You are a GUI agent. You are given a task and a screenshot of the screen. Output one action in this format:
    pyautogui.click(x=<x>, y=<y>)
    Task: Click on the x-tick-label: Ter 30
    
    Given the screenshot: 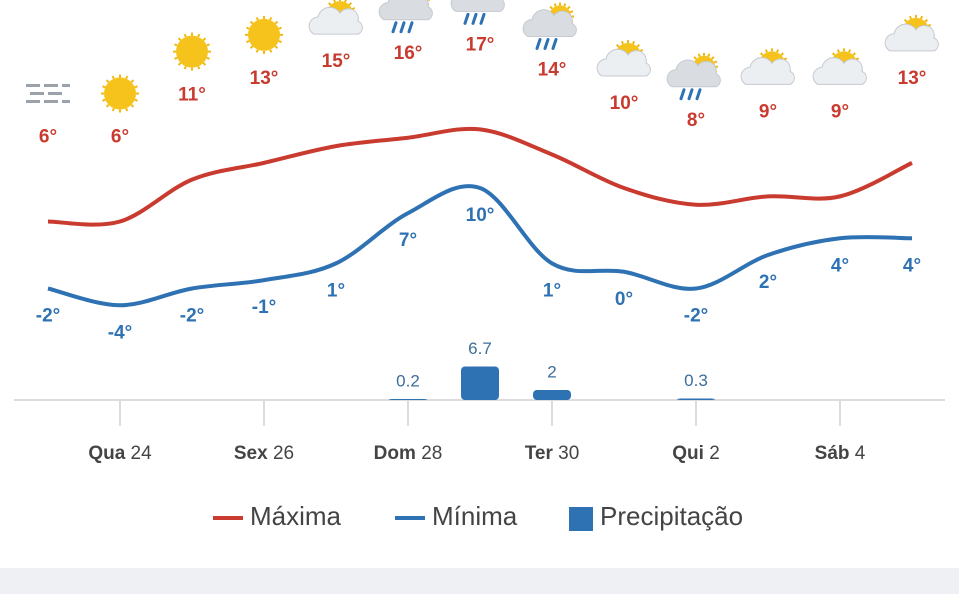 What is the action you would take?
    pyautogui.click(x=552, y=453)
    